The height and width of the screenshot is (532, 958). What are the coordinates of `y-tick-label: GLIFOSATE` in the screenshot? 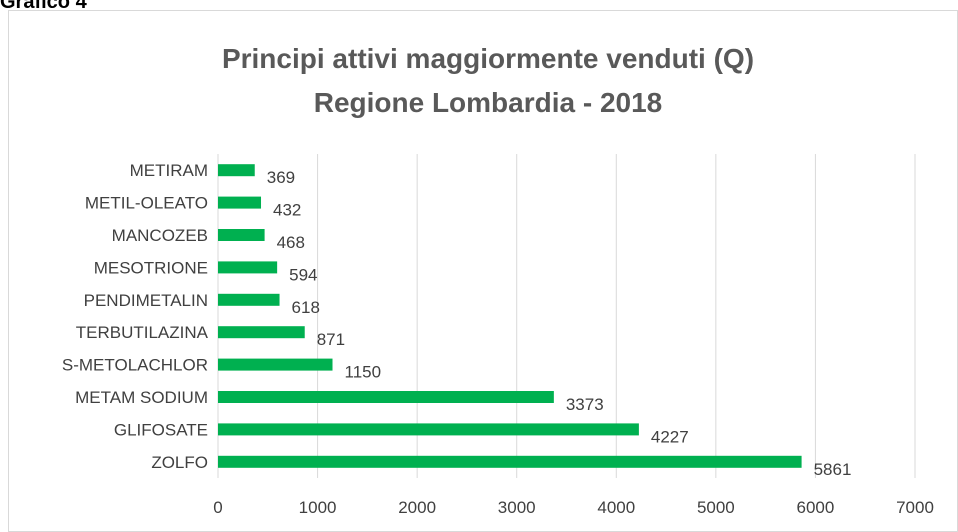 It's located at (161, 429).